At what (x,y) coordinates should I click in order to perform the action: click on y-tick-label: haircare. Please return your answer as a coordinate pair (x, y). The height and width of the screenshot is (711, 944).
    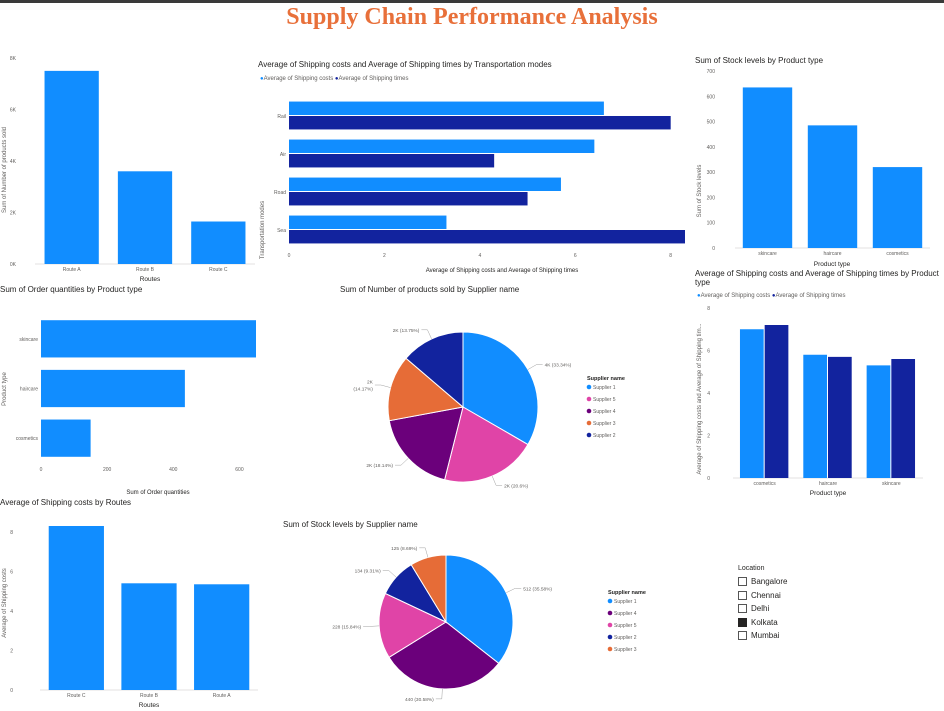
    Looking at the image, I should click on (29, 390).